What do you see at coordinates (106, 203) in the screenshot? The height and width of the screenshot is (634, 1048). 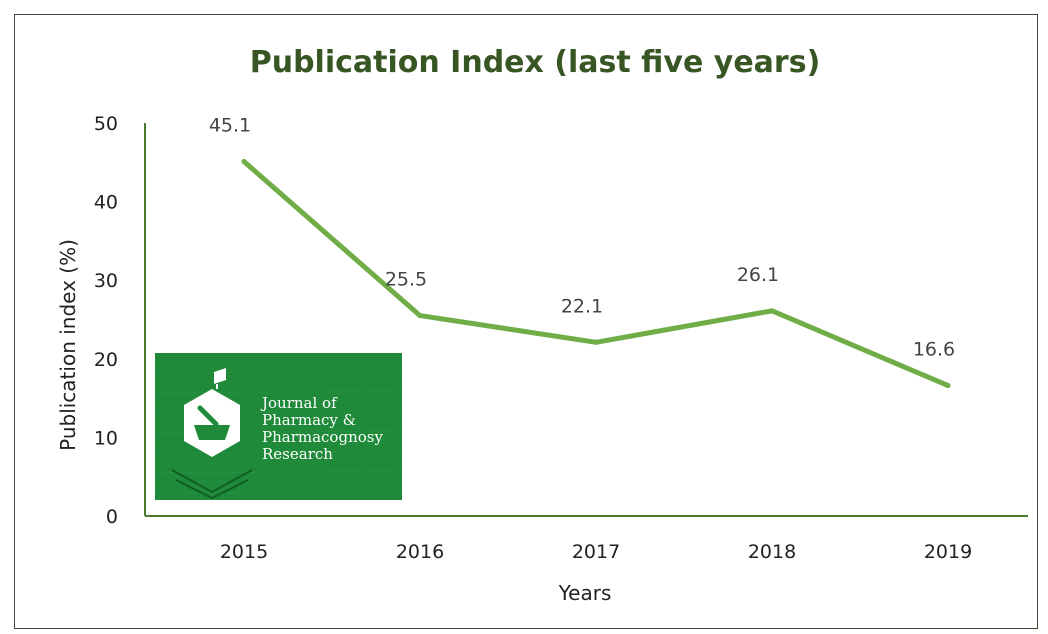 I see `y-tick-label: 40` at bounding box center [106, 203].